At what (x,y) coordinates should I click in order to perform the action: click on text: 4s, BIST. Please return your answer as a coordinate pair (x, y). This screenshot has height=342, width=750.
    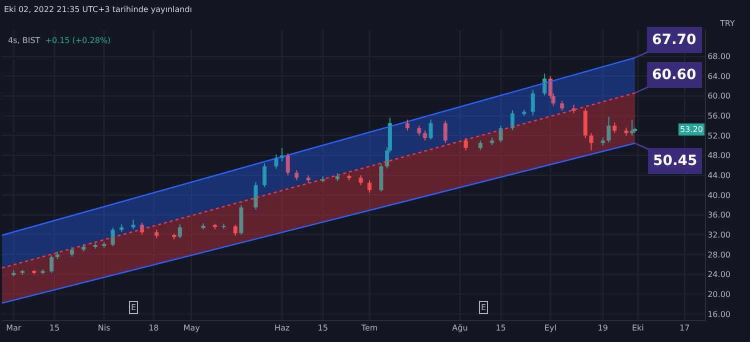
    Looking at the image, I should click on (24, 40).